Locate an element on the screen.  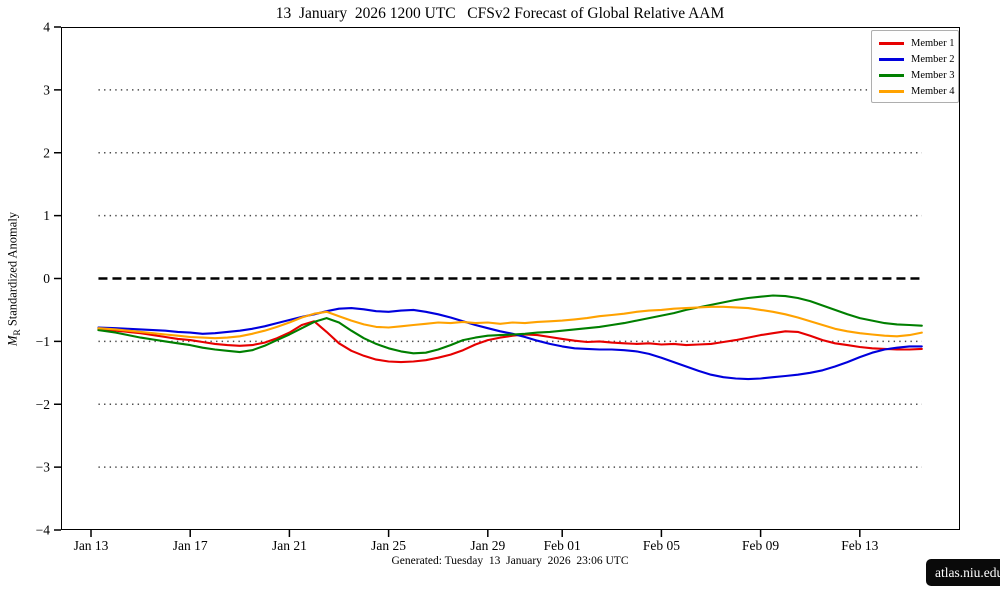
y-tick-label: −2 is located at coordinates (43, 404).